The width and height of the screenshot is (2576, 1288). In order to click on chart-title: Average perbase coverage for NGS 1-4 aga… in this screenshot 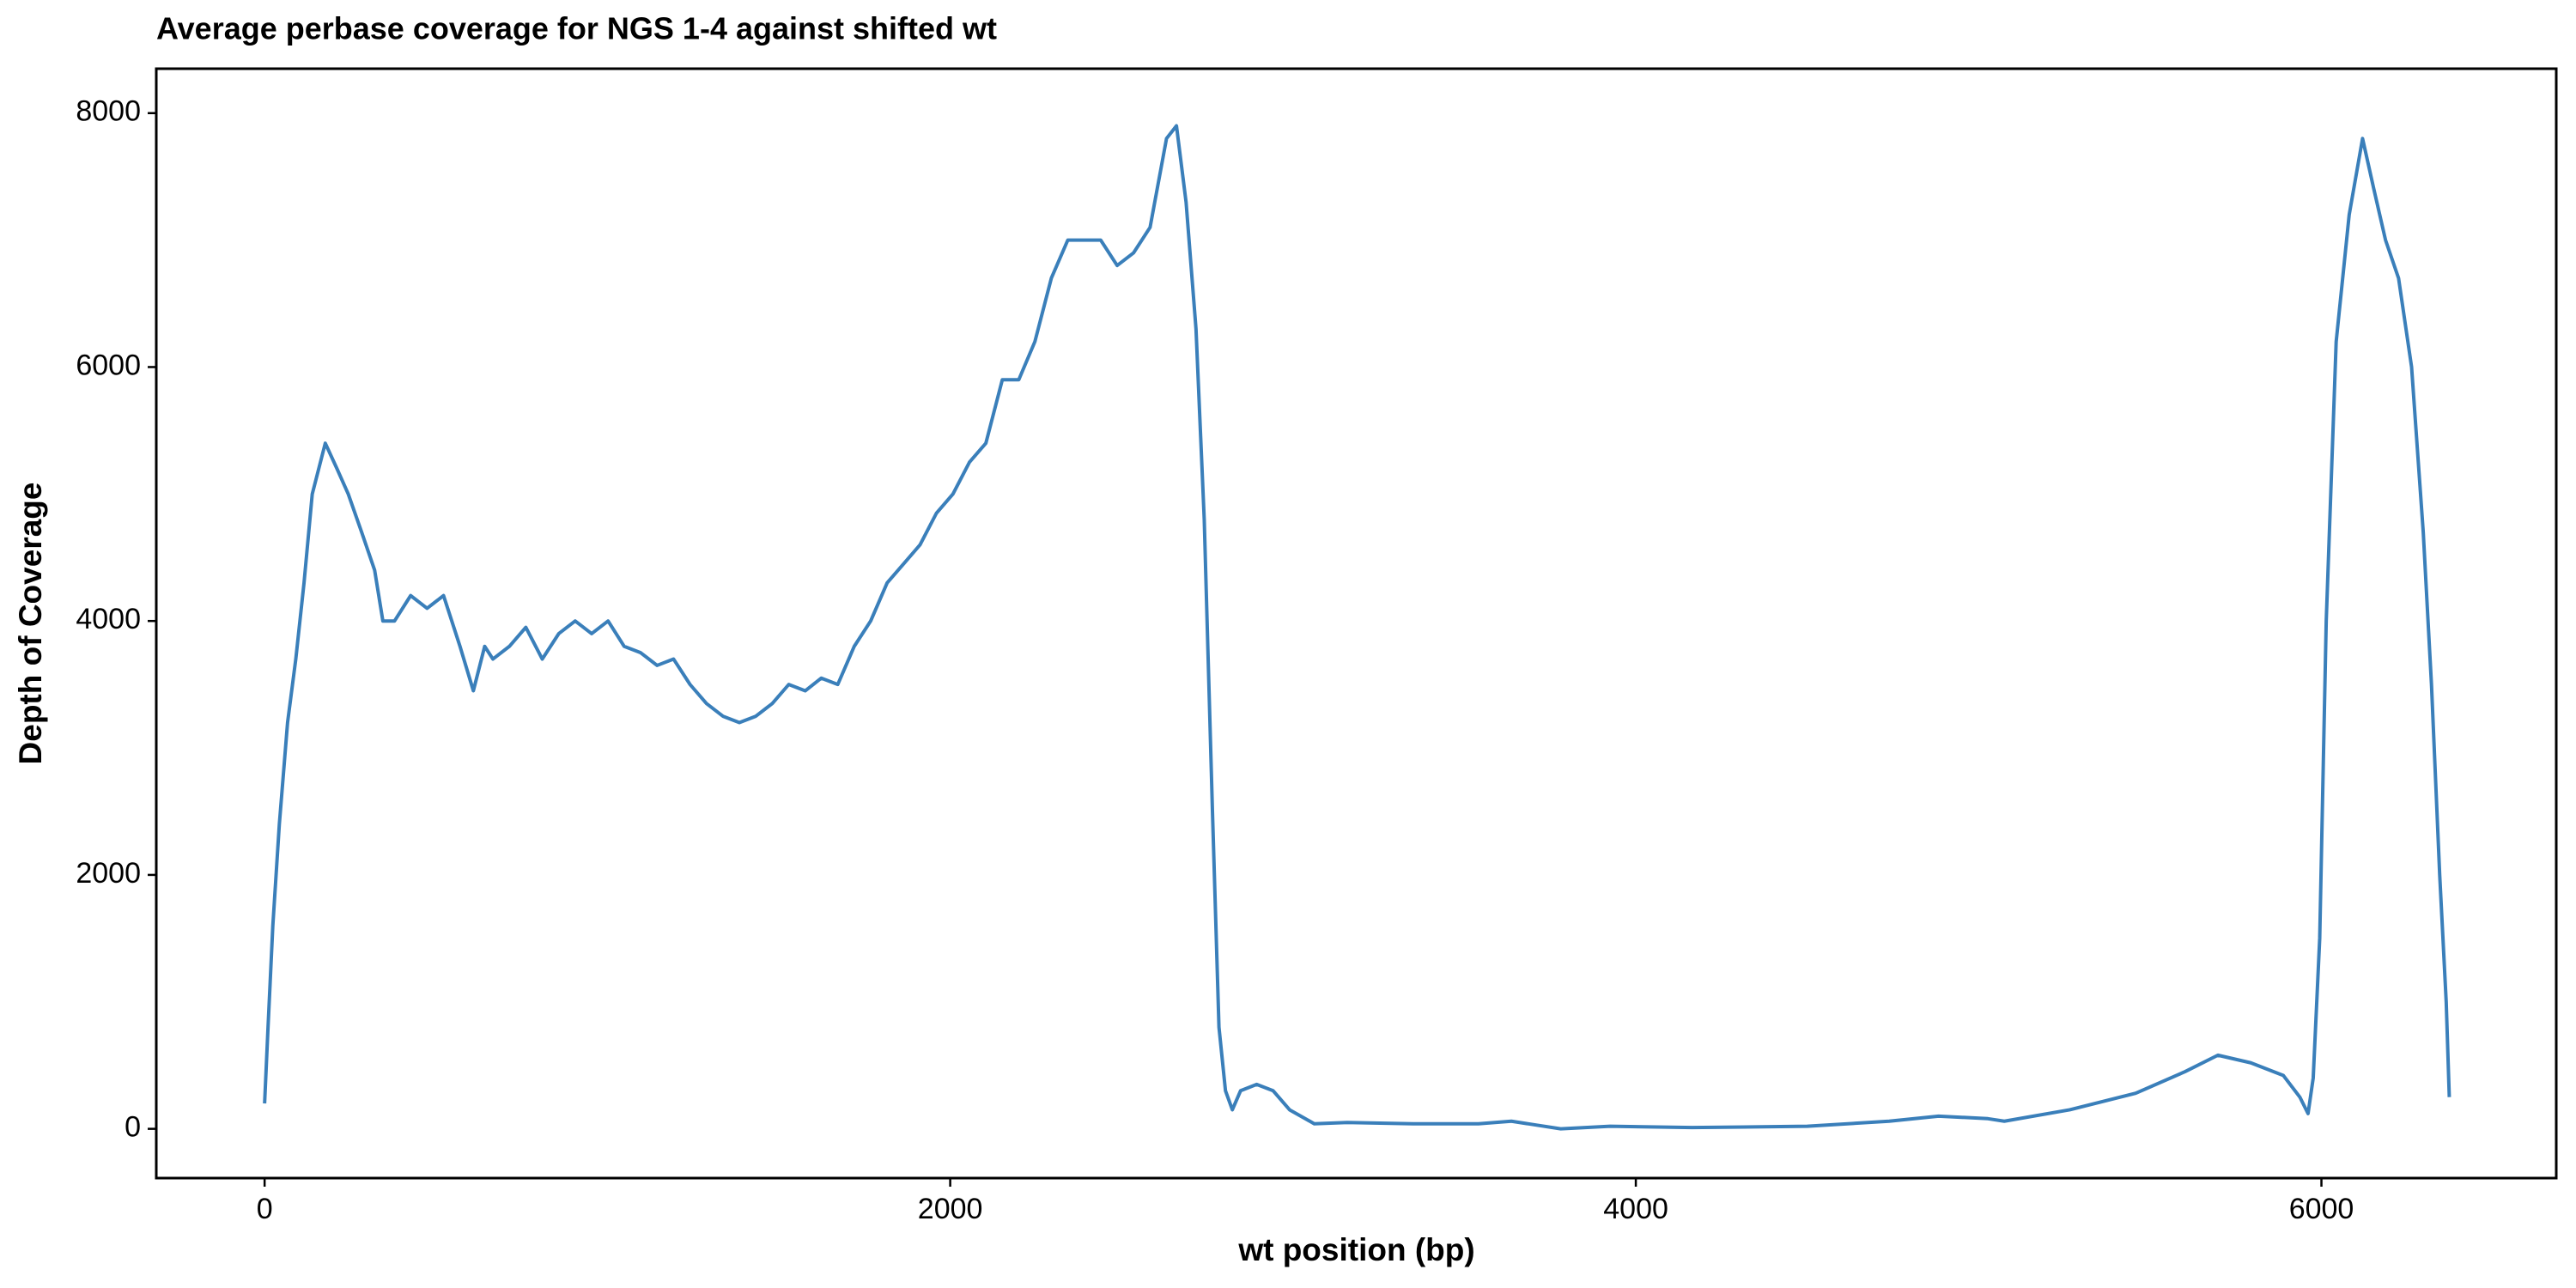, I will do `click(576, 28)`.